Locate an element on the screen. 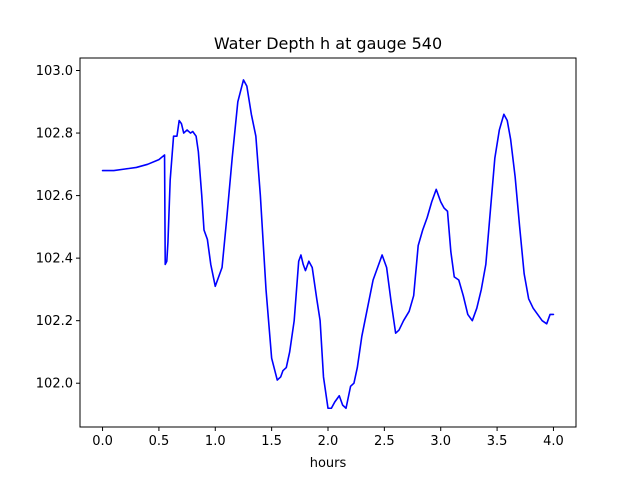 The height and width of the screenshot is (480, 640). x-tick-label: 3.5 is located at coordinates (497, 441).